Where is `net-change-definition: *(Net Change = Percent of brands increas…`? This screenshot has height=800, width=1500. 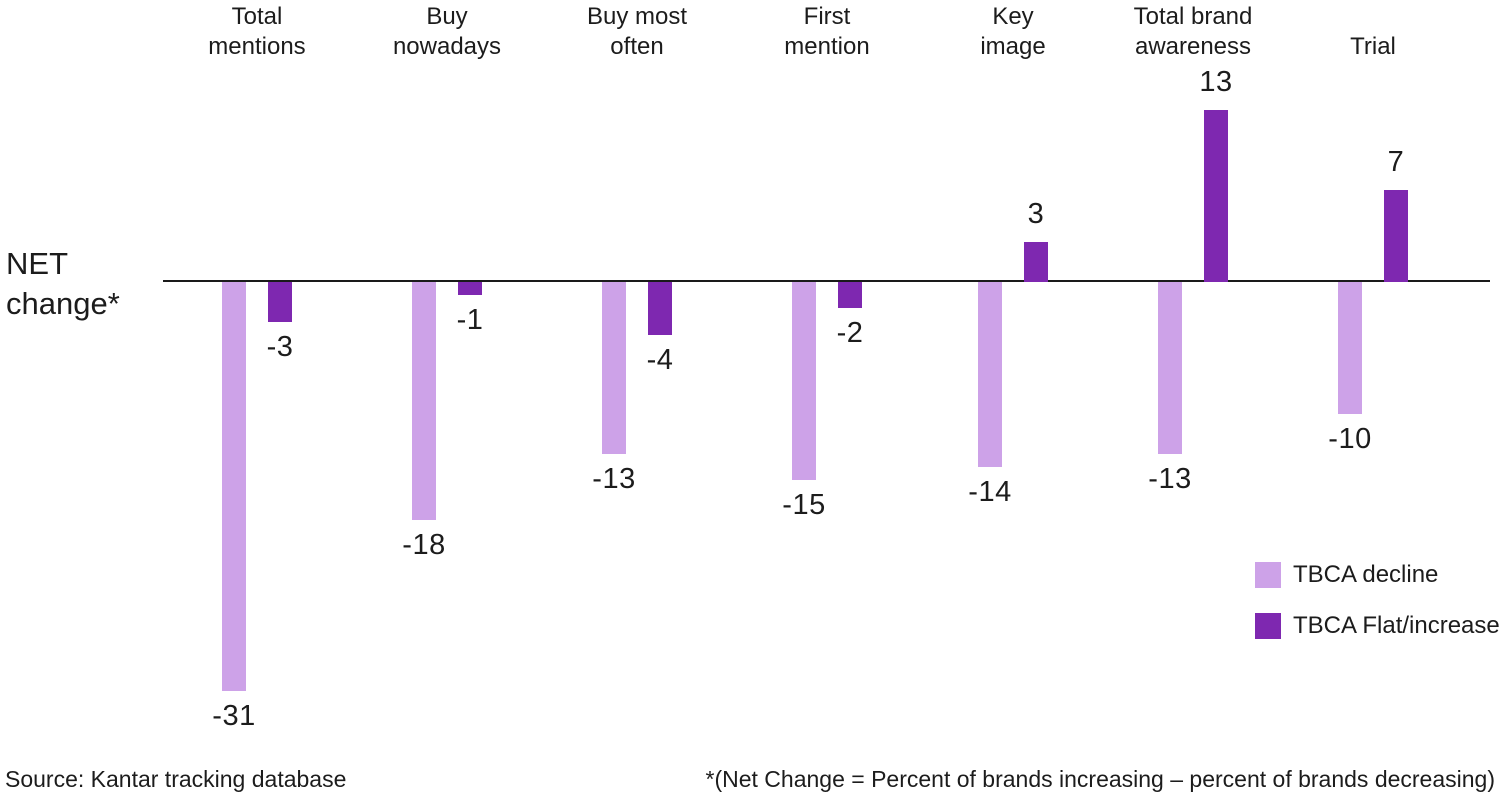 net-change-definition: *(Net Change = Percent of brands increas… is located at coordinates (1100, 779).